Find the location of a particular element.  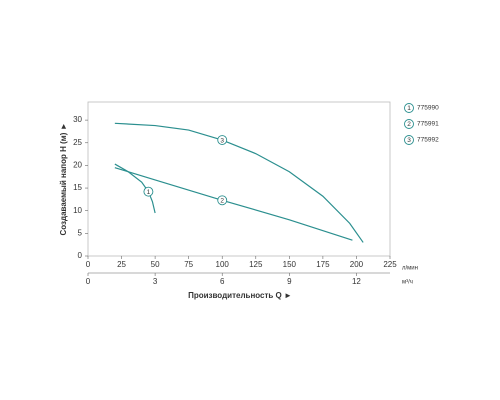

x-tick-label: 50 is located at coordinates (155, 264).